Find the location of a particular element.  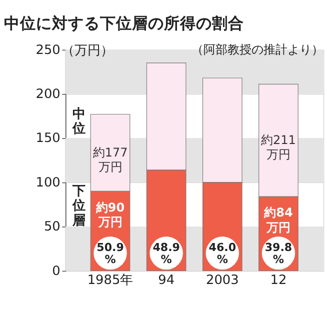

y-tick-label: 150 is located at coordinates (48, 138).